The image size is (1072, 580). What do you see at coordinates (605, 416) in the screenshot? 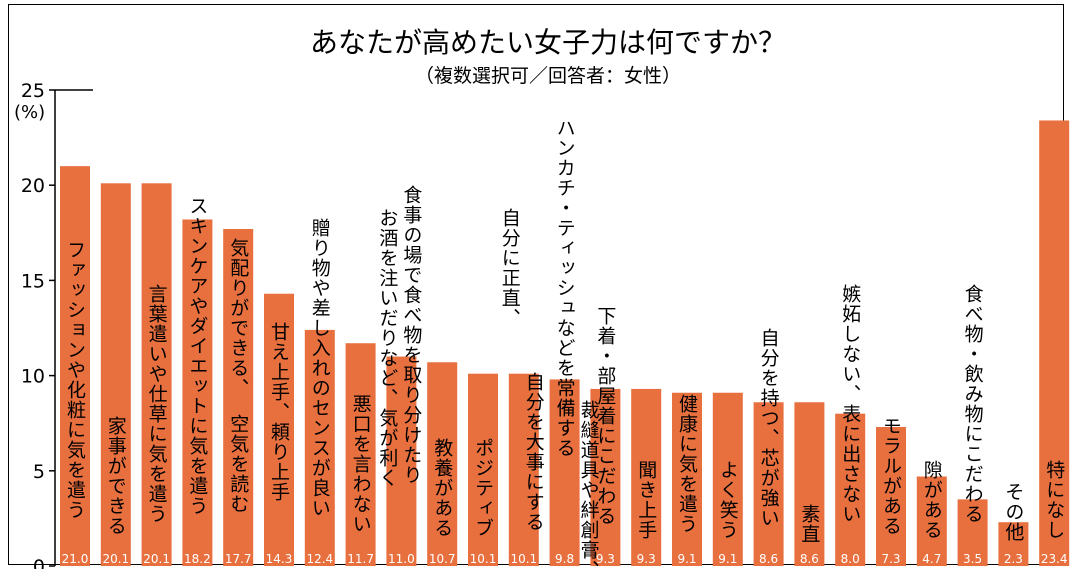
I see `category-label: 下着・部屋着にこだわる` at bounding box center [605, 416].